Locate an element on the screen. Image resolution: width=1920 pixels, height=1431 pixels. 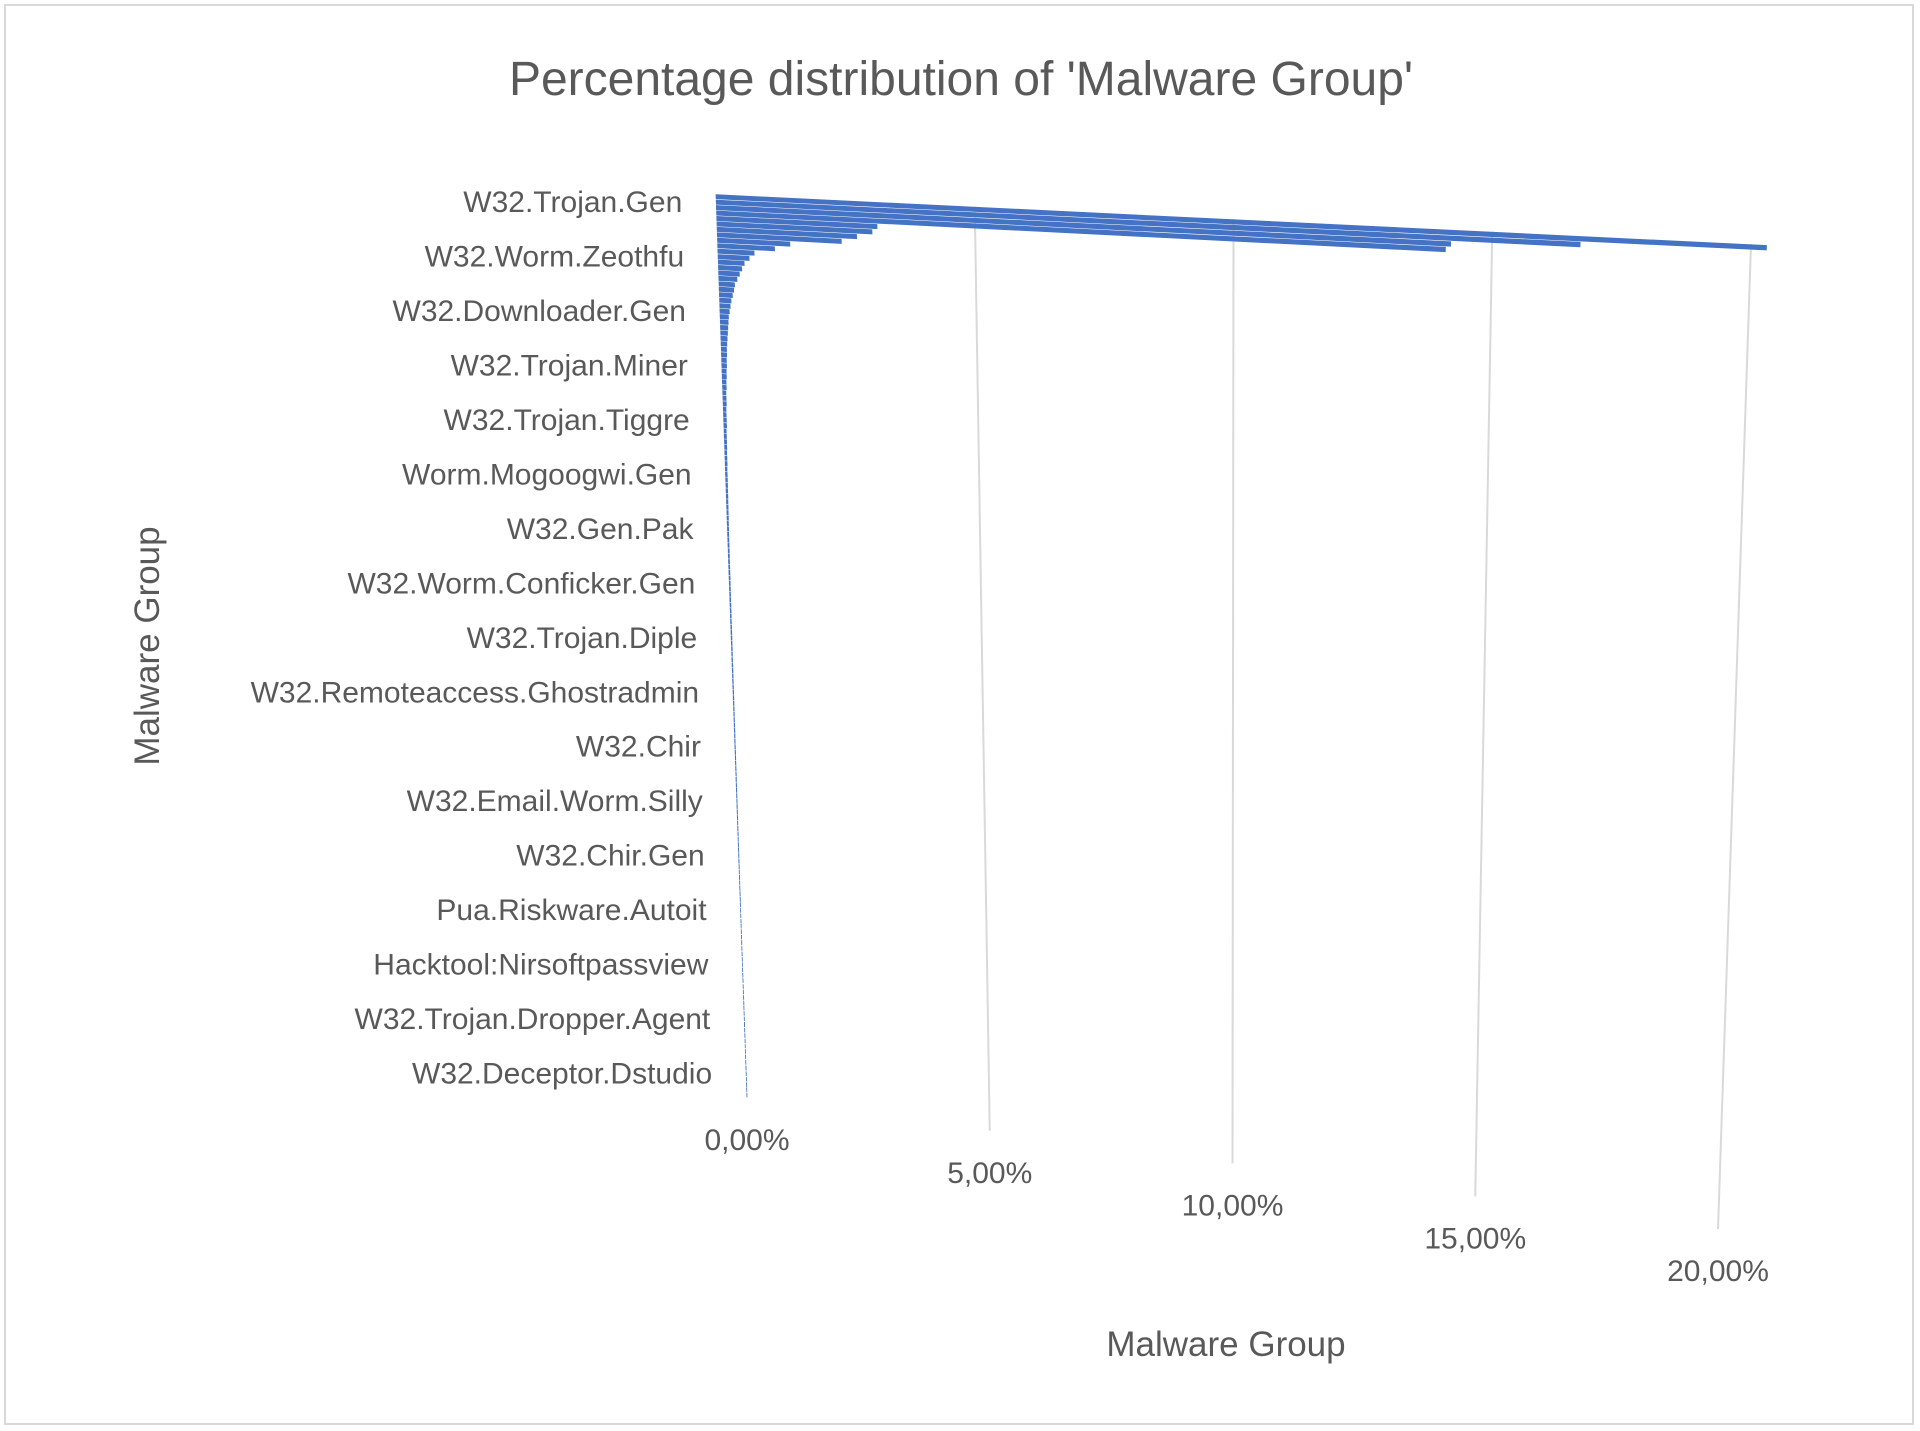
category-label-4: W32.Trojan.Tiggre is located at coordinates (567, 420).